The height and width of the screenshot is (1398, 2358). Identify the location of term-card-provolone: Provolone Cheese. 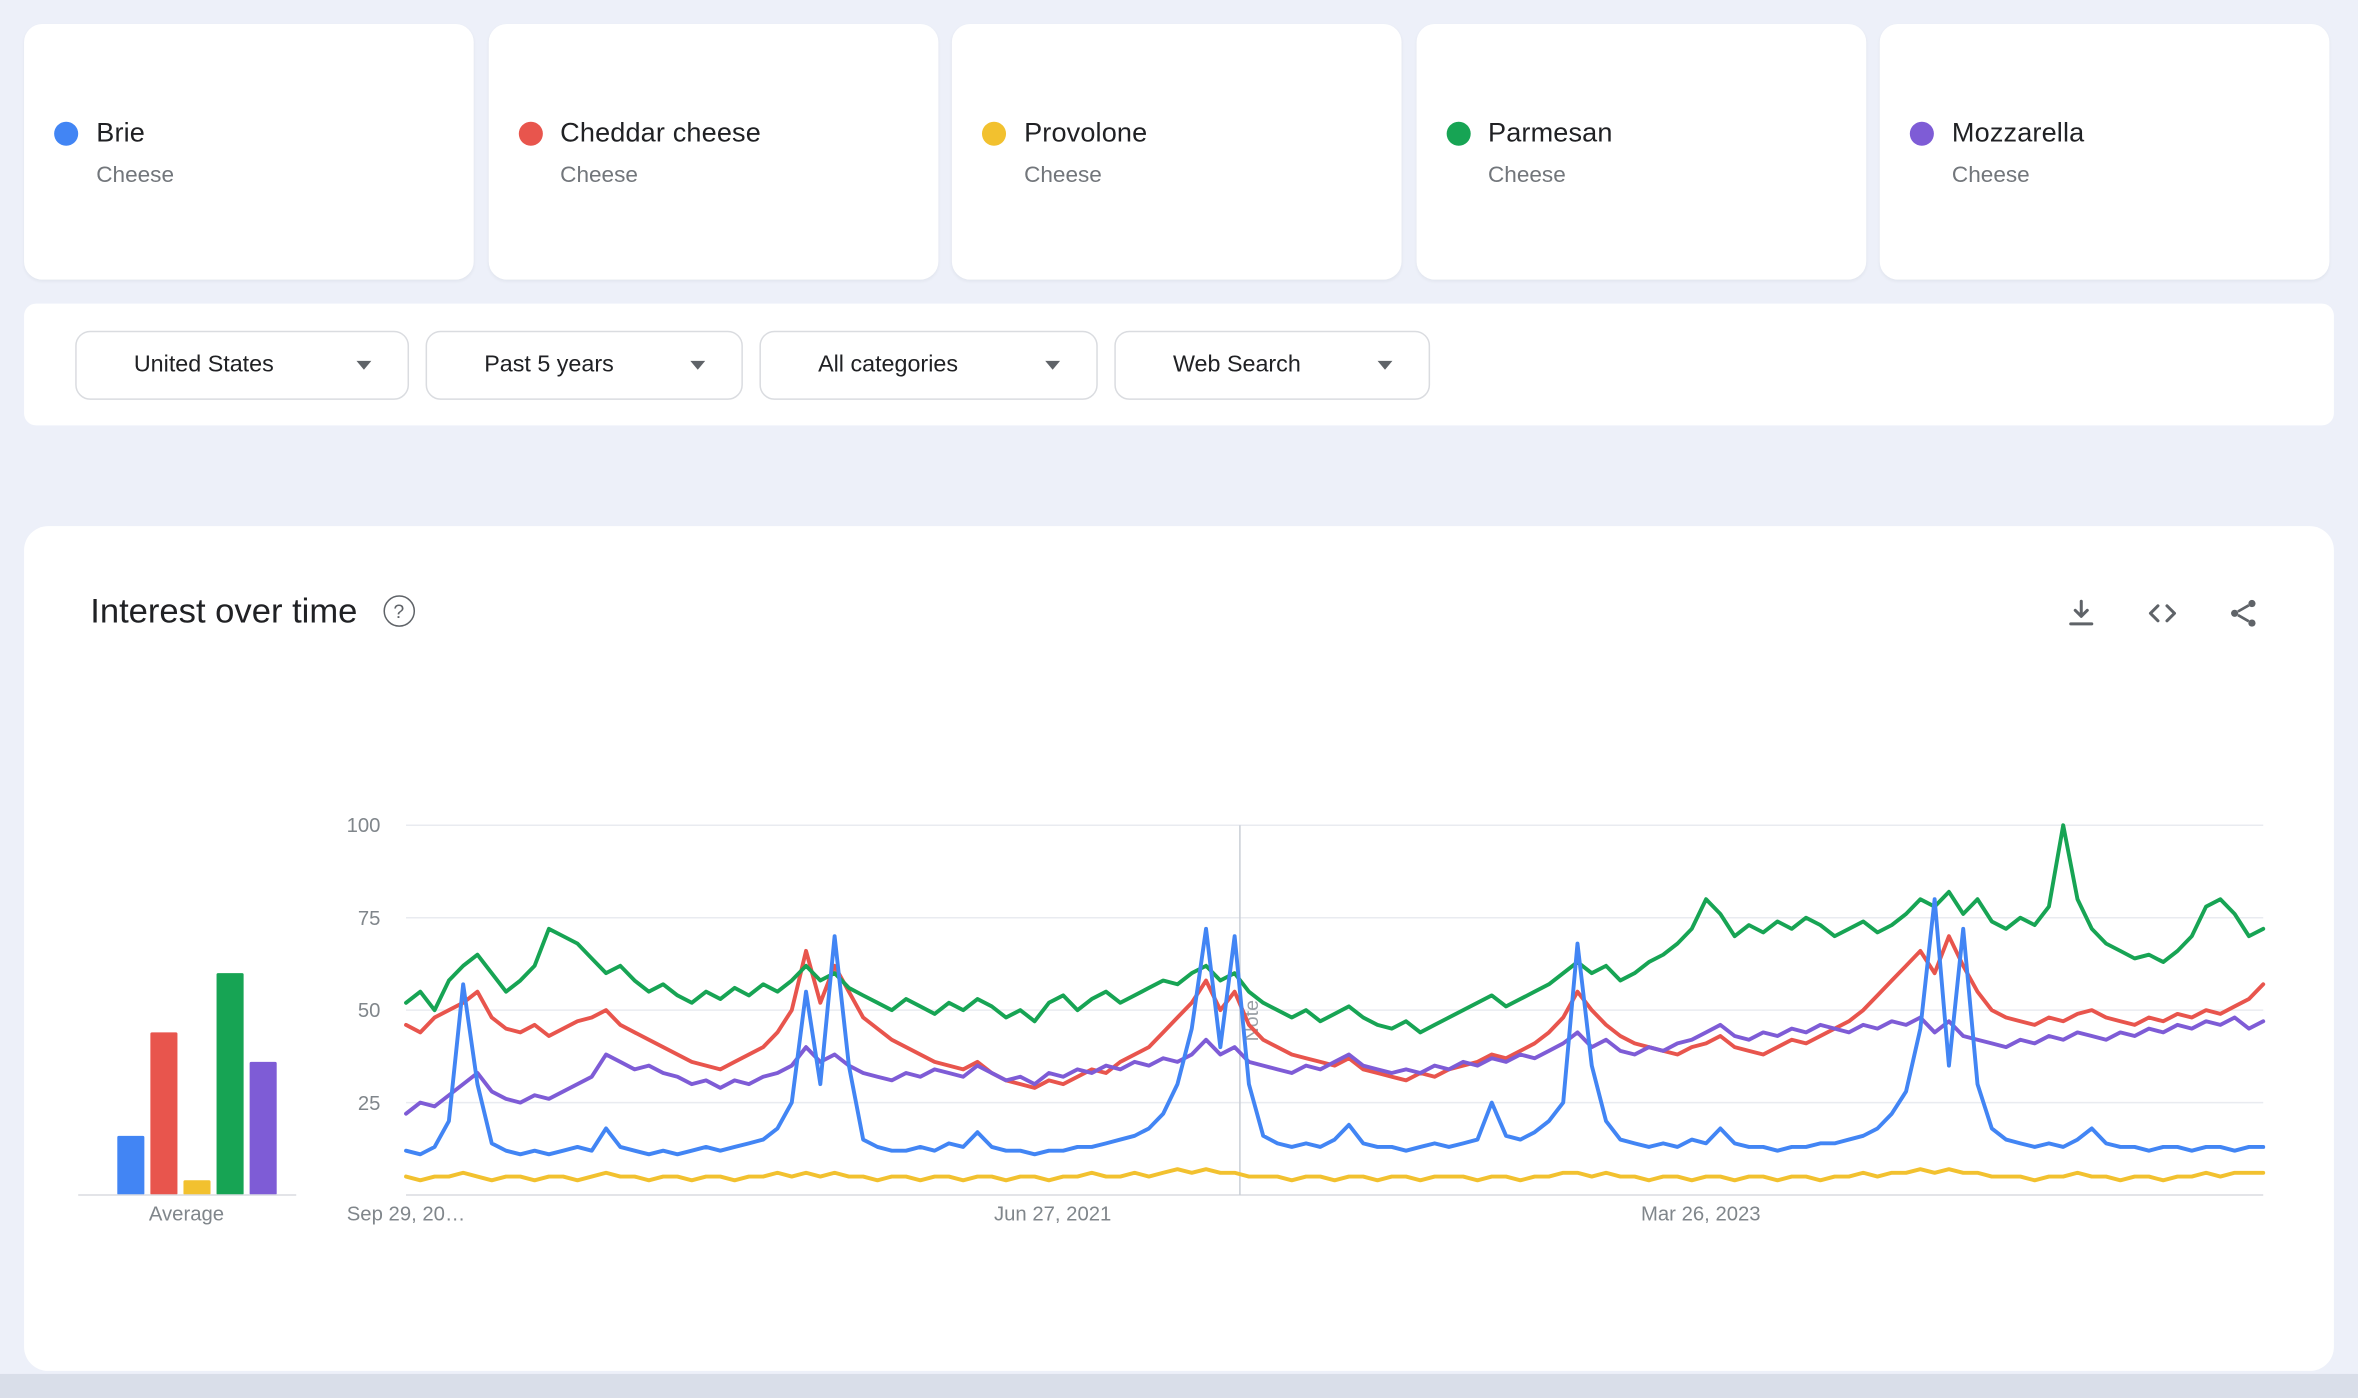
(1176, 152).